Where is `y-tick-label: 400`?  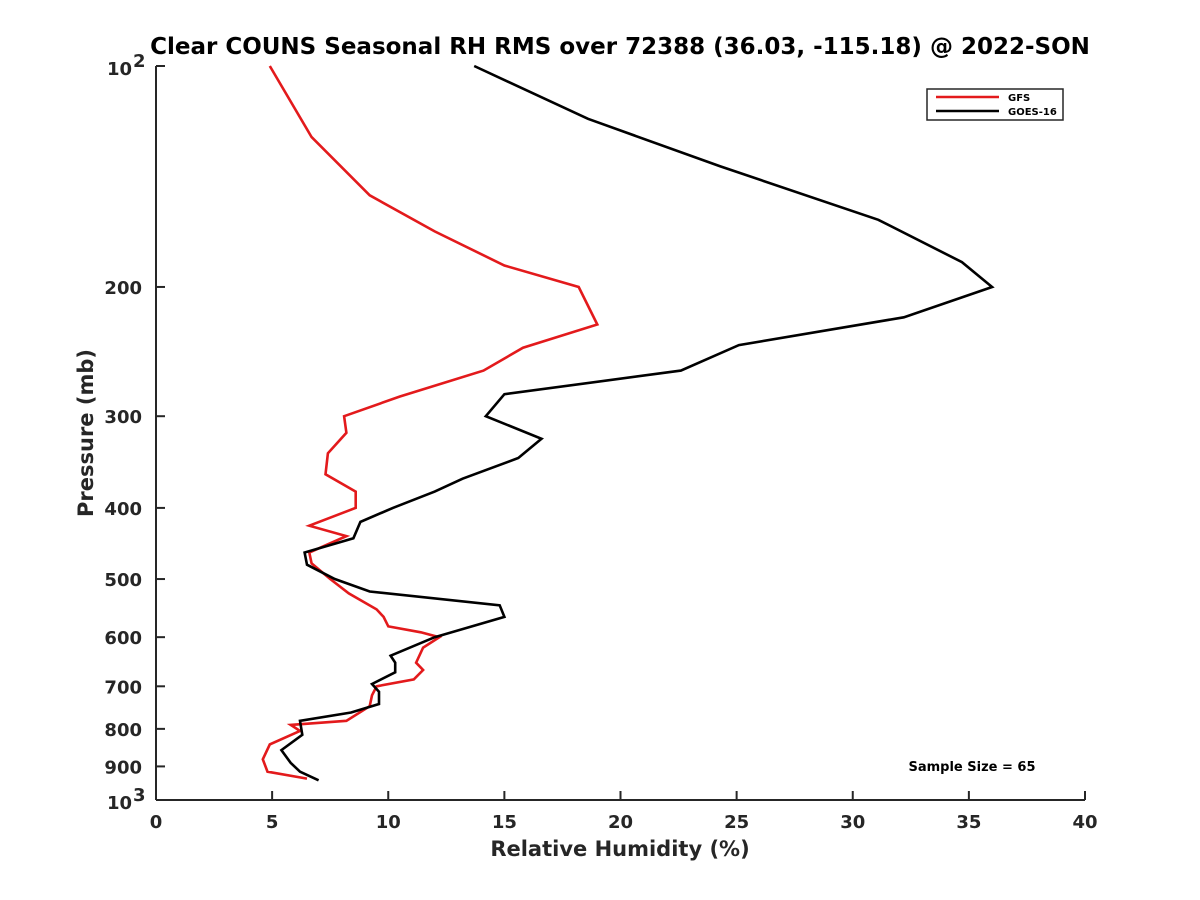
y-tick-label: 400 is located at coordinates (123, 509).